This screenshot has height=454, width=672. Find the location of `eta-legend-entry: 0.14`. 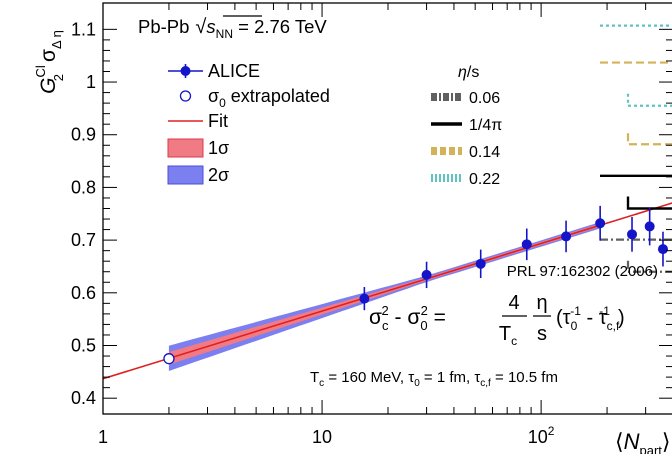

eta-legend-entry: 0.14 is located at coordinates (465, 152).